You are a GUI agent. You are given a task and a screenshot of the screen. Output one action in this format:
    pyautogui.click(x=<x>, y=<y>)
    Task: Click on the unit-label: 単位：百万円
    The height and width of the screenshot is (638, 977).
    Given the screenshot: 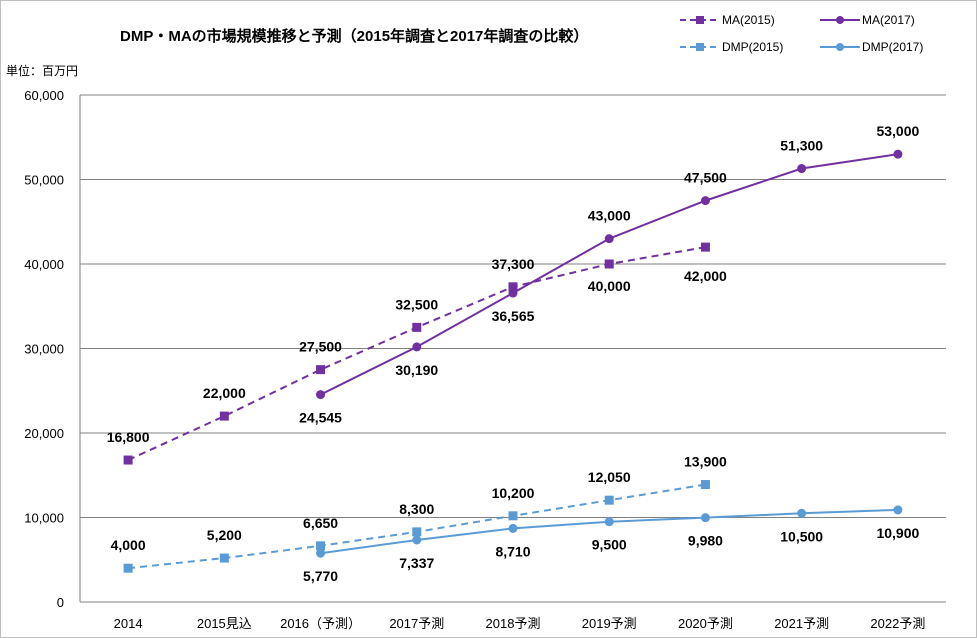 What is the action you would take?
    pyautogui.click(x=42, y=70)
    